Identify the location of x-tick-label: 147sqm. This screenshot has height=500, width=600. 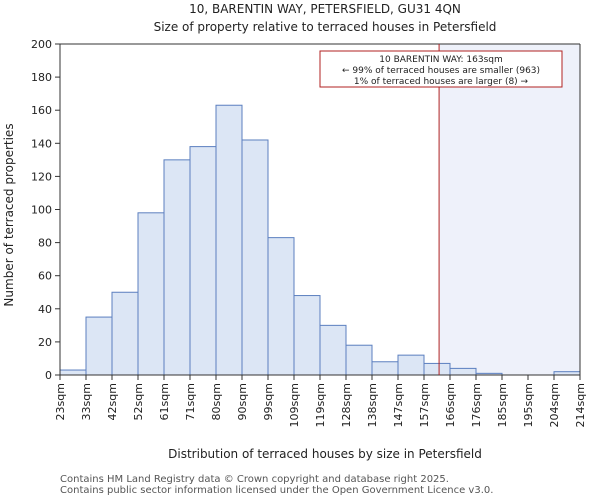
(398, 405).